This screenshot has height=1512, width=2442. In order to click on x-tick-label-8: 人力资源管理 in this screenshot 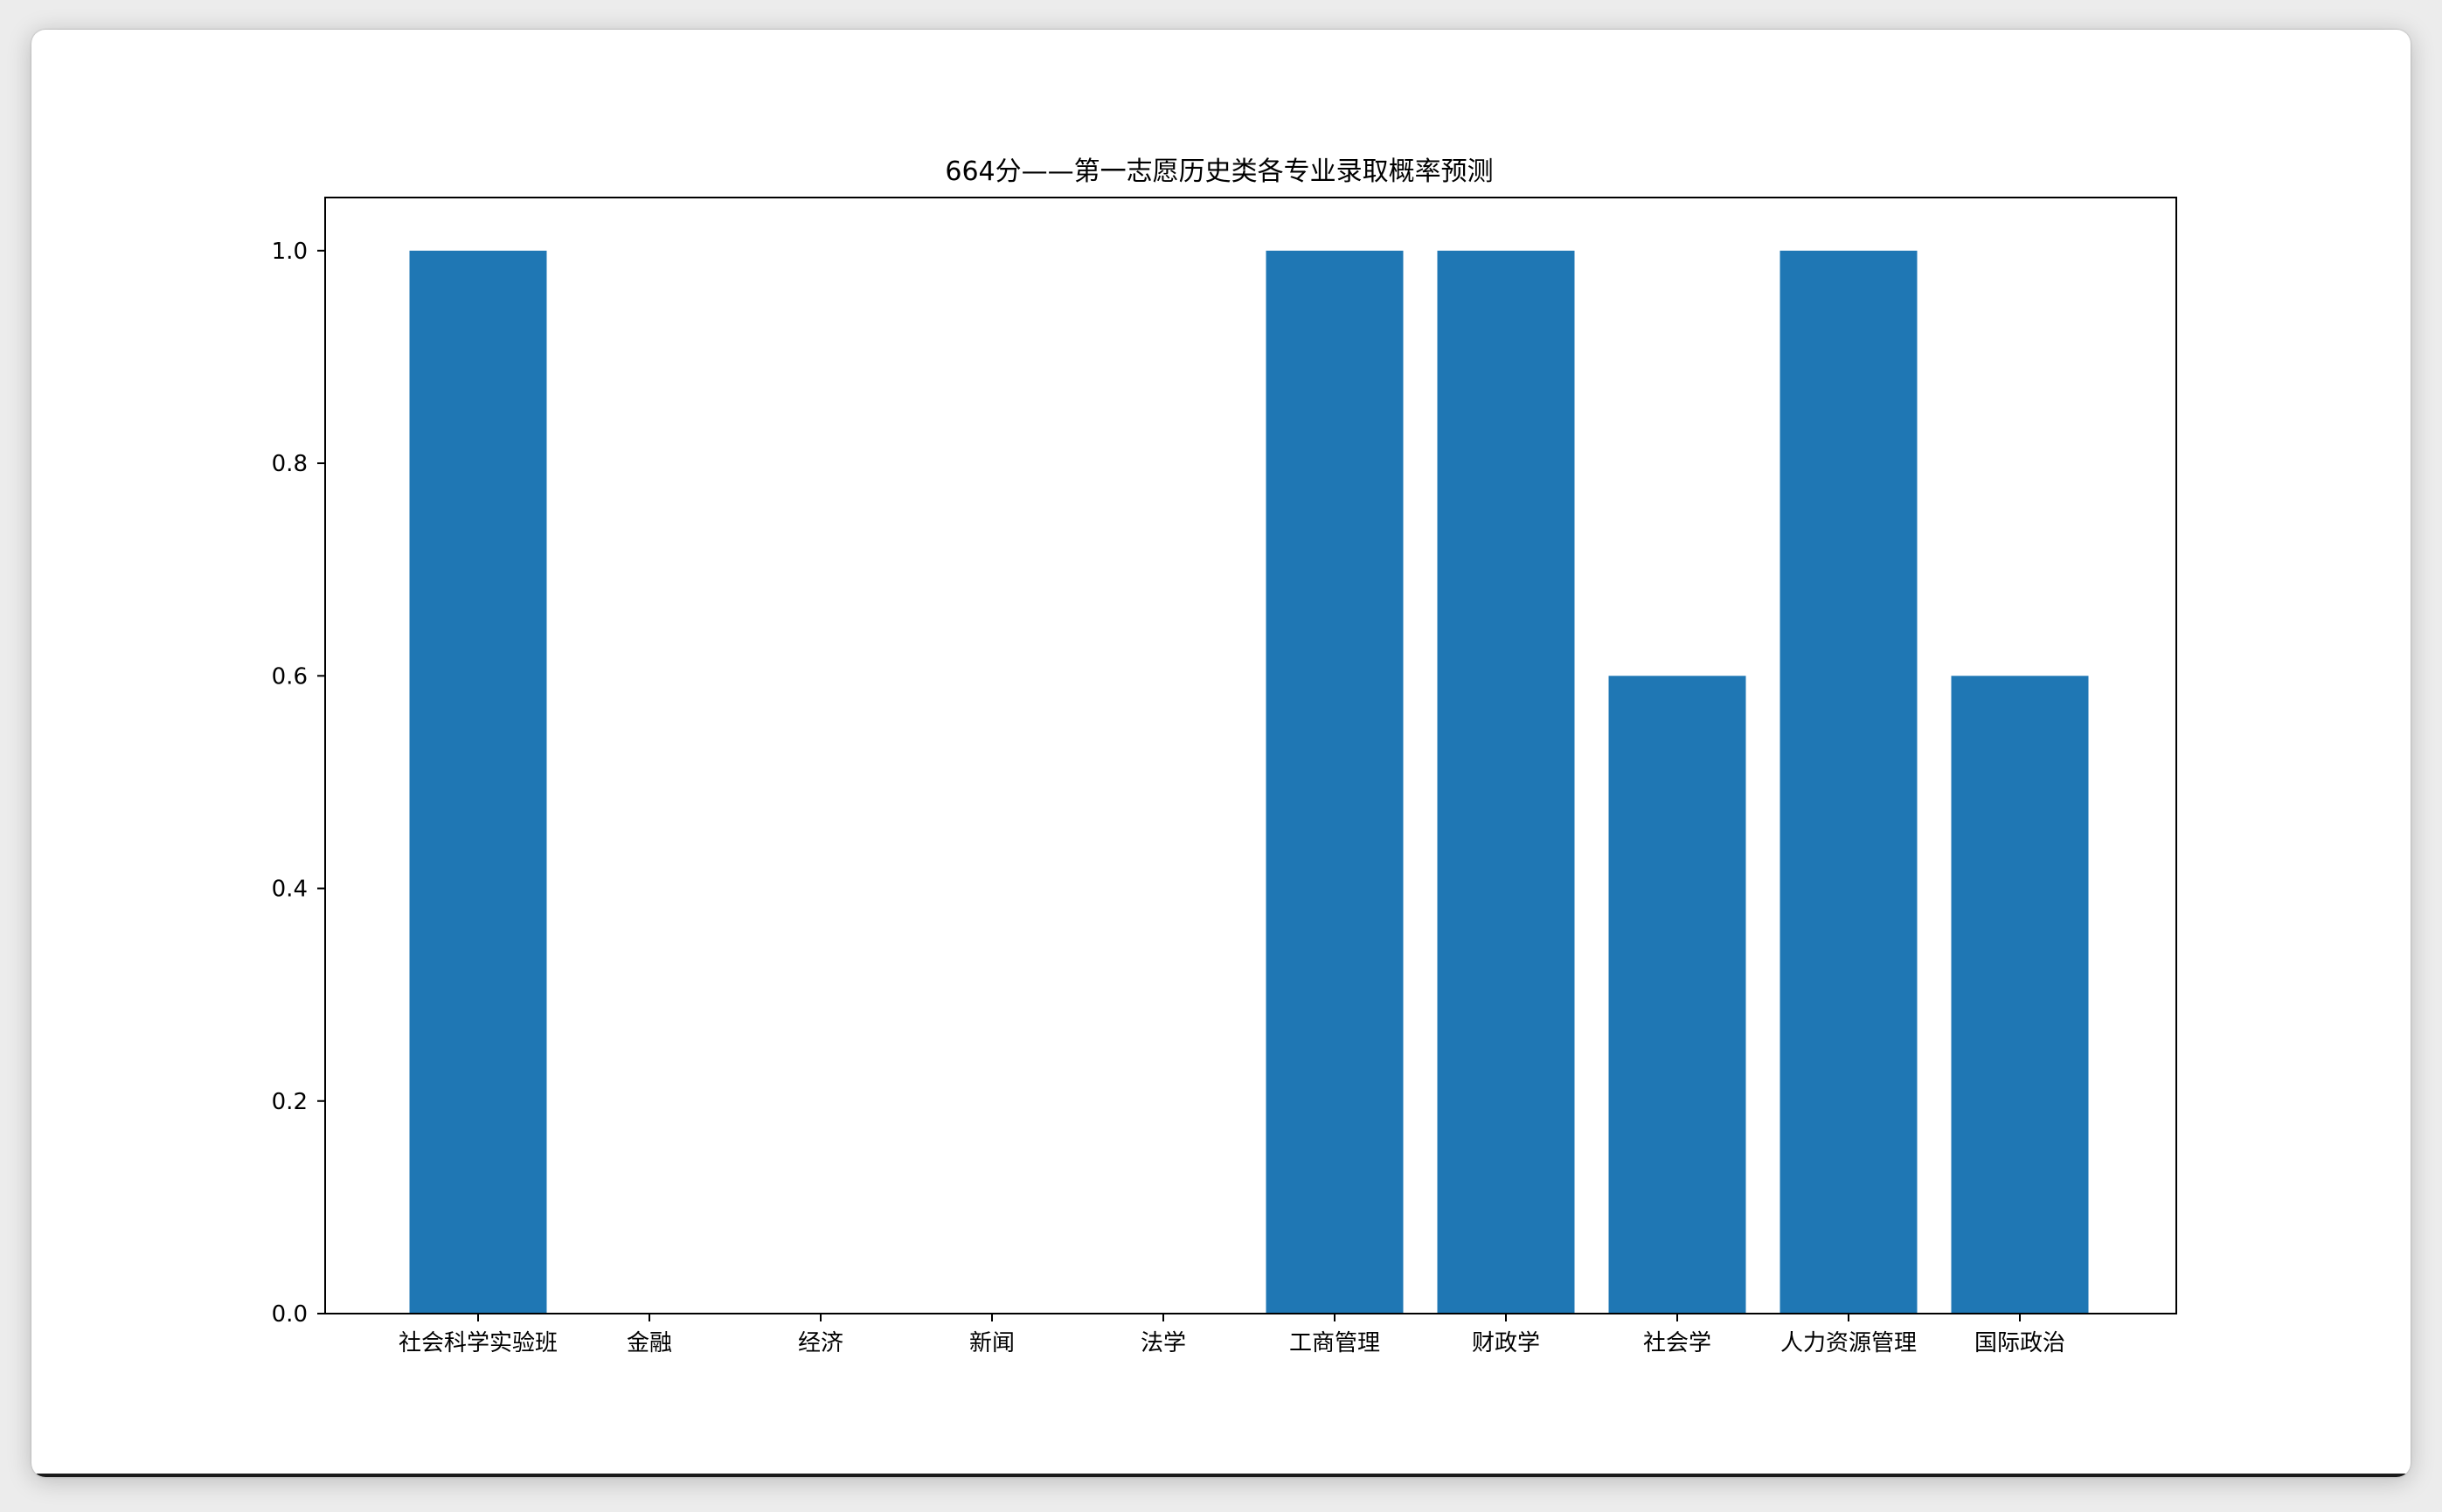, I will do `click(1849, 1343)`.